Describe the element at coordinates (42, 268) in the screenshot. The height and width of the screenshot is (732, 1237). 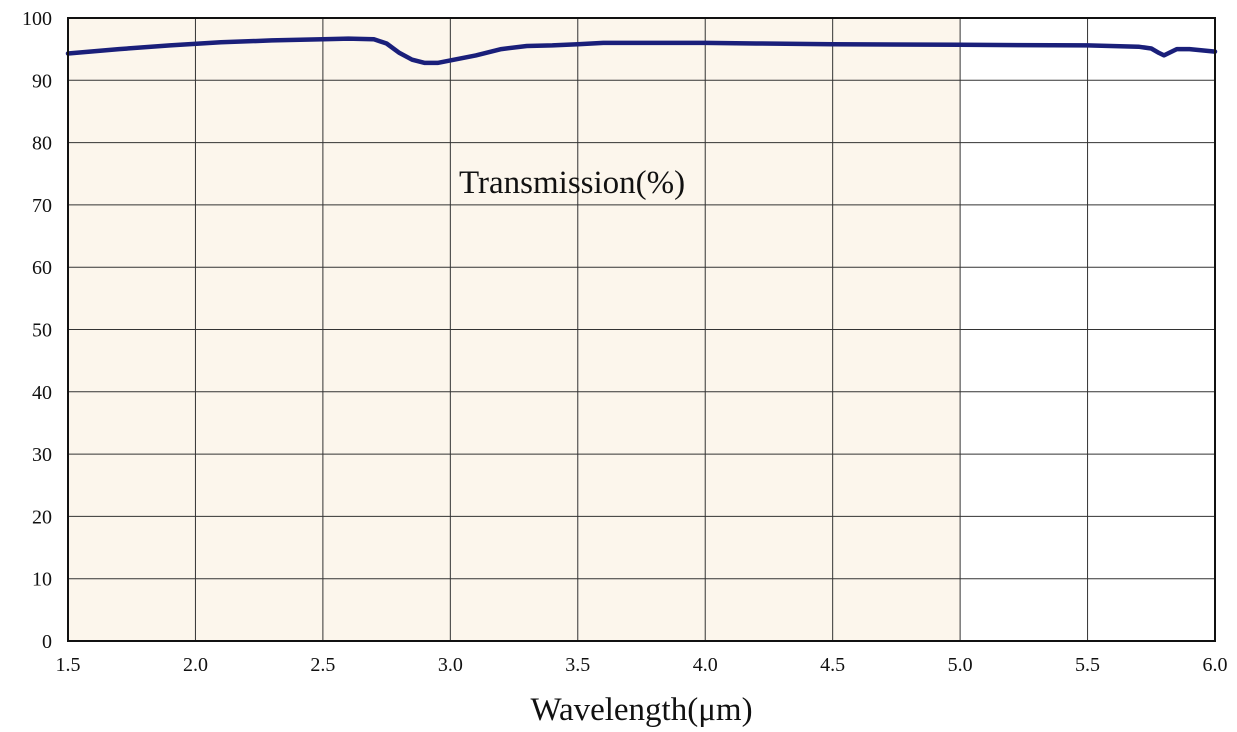
I see `y-tick-label-6: 60` at that location.